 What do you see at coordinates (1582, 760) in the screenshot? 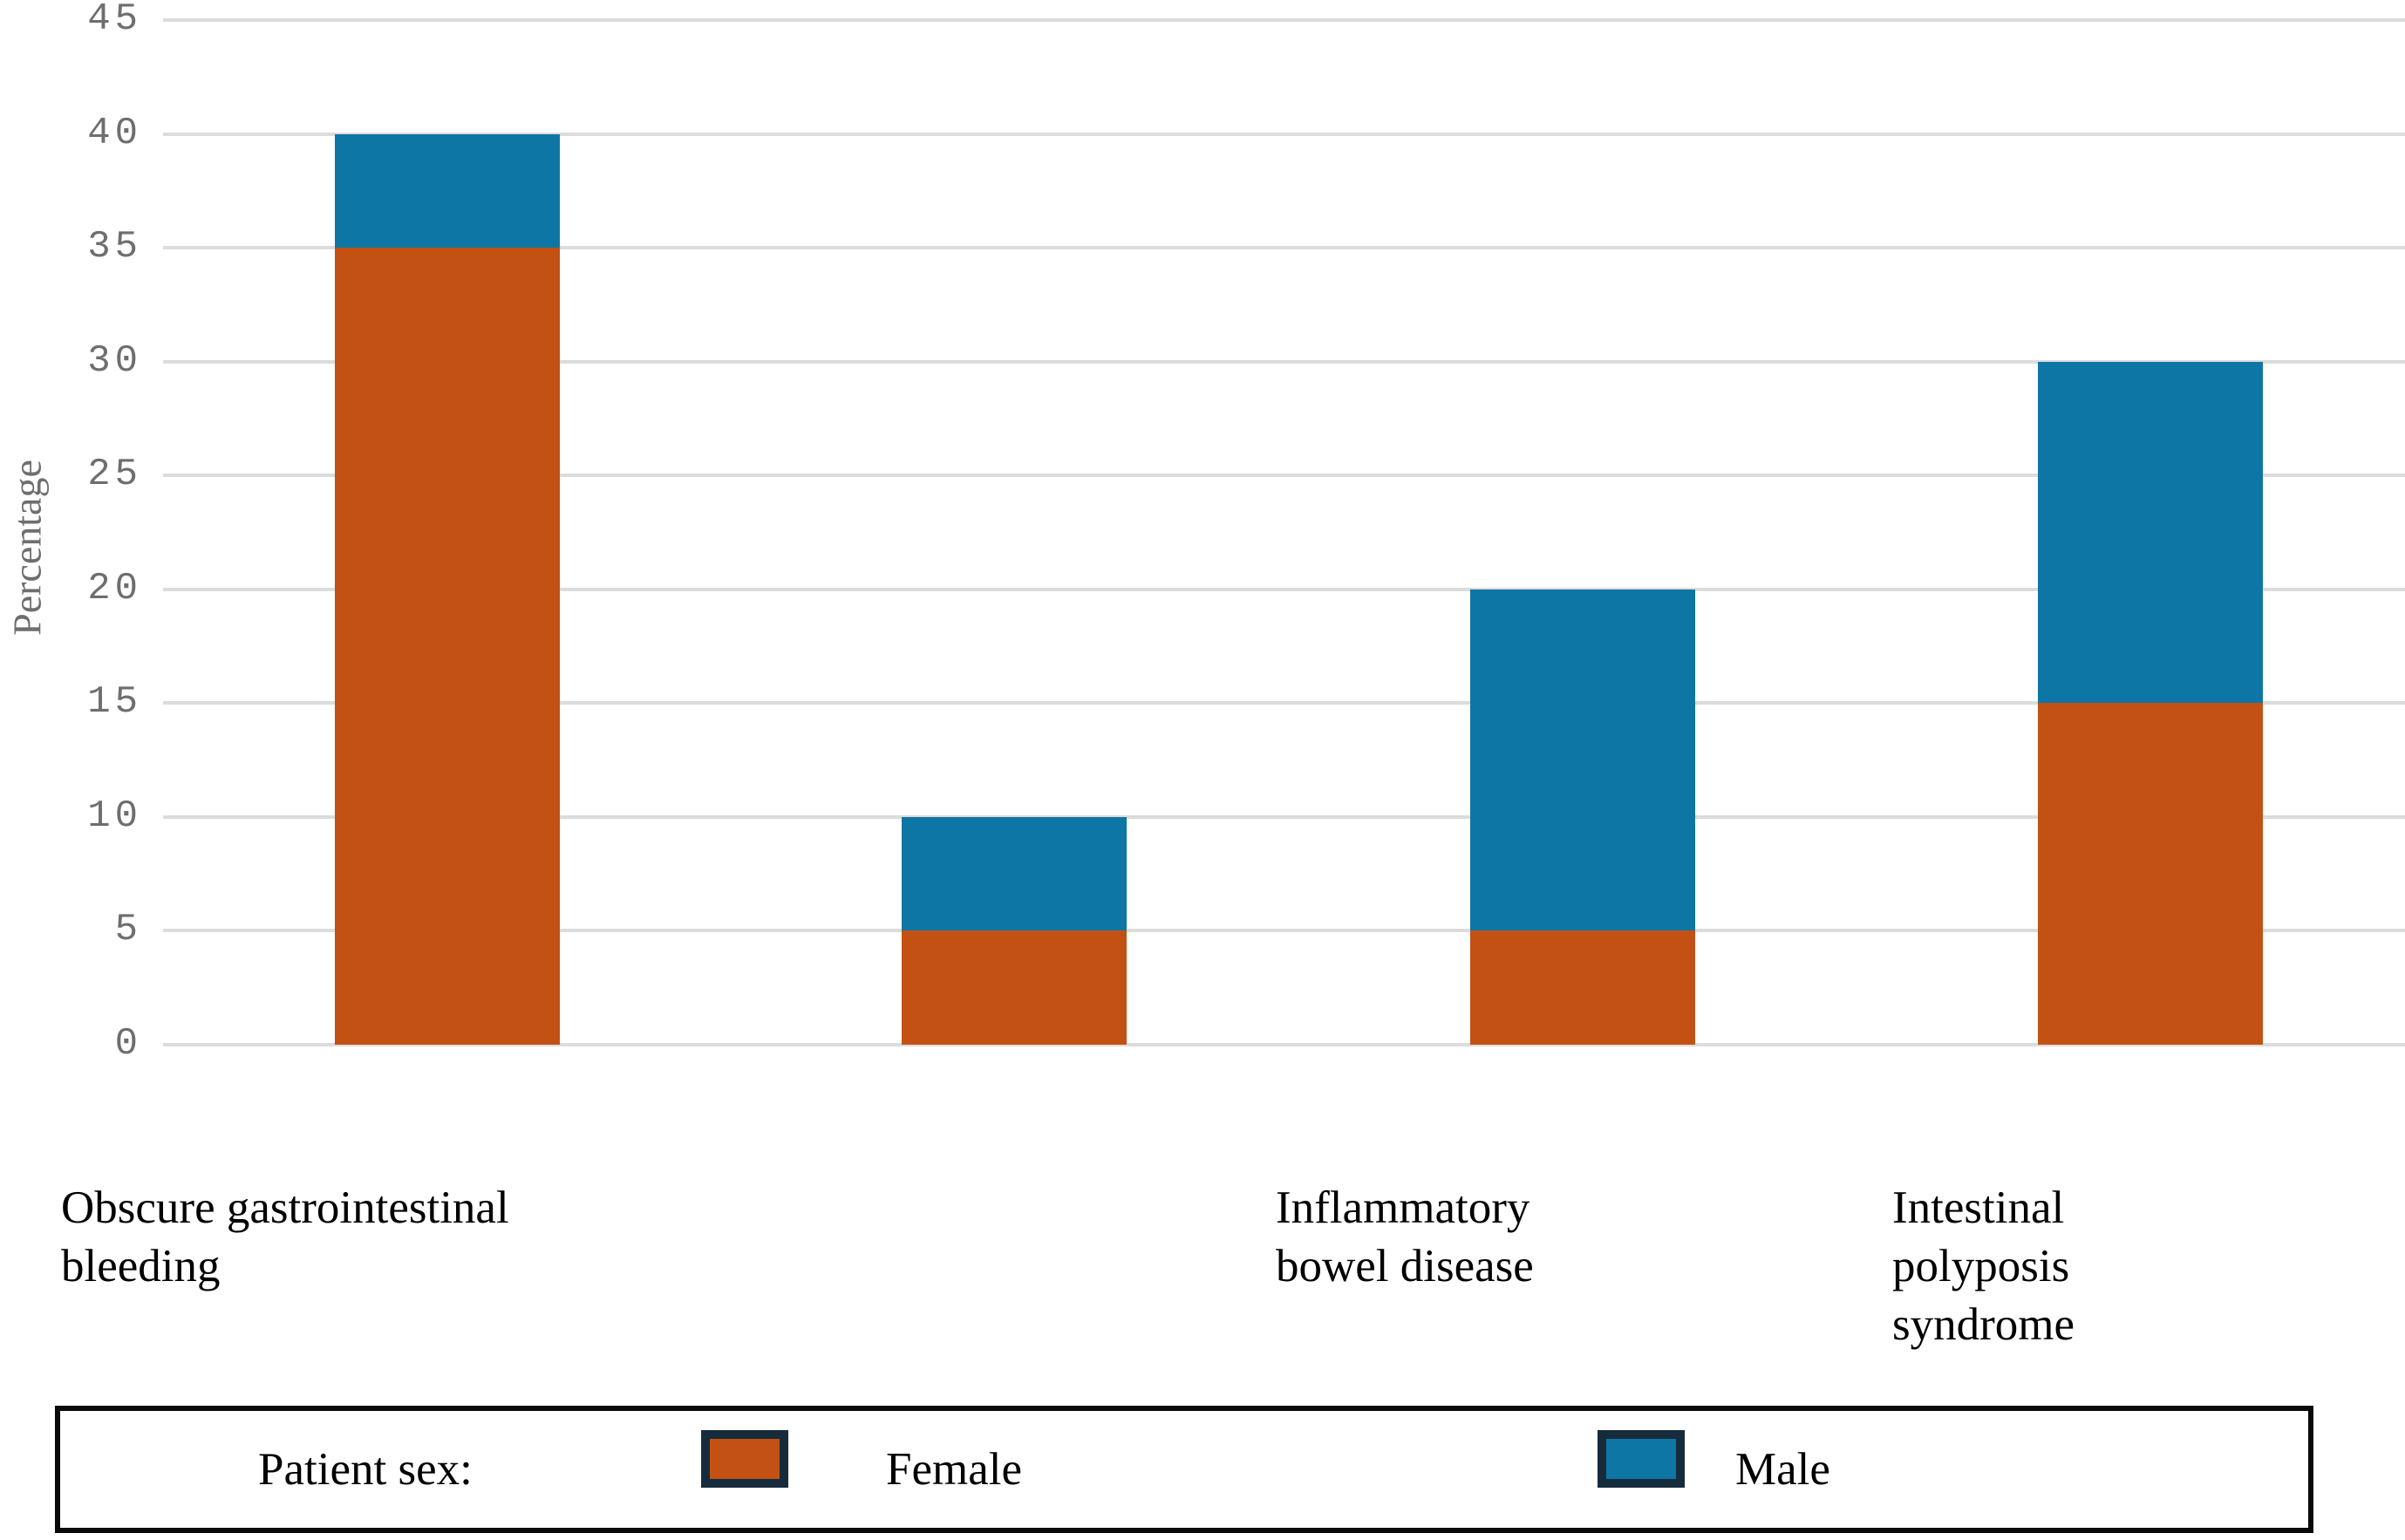
I see `bar-2-segment-male` at bounding box center [1582, 760].